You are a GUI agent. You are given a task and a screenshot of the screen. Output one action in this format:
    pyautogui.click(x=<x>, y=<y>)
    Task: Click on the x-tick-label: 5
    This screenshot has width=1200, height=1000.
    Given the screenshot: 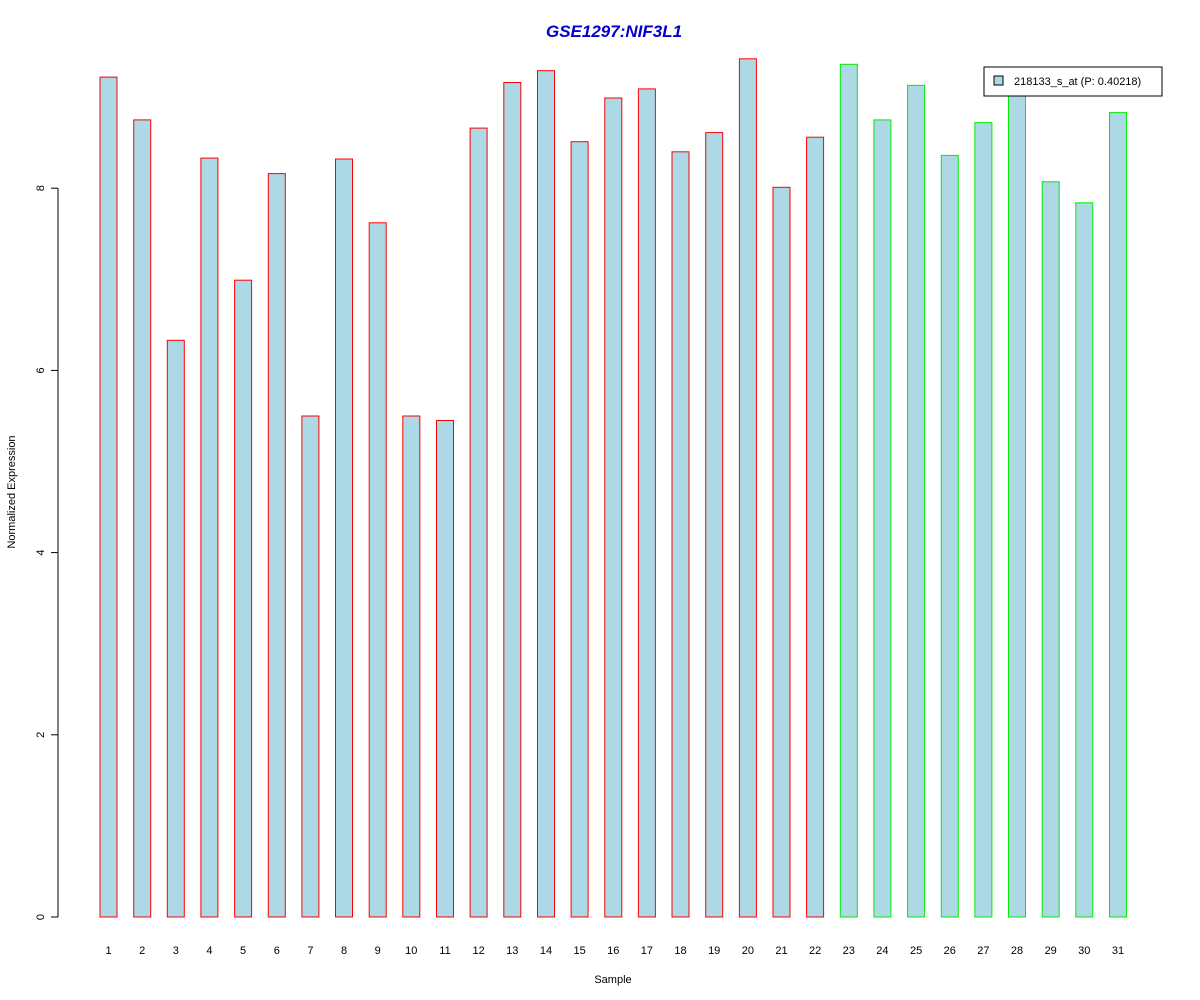 What is the action you would take?
    pyautogui.click(x=243, y=951)
    